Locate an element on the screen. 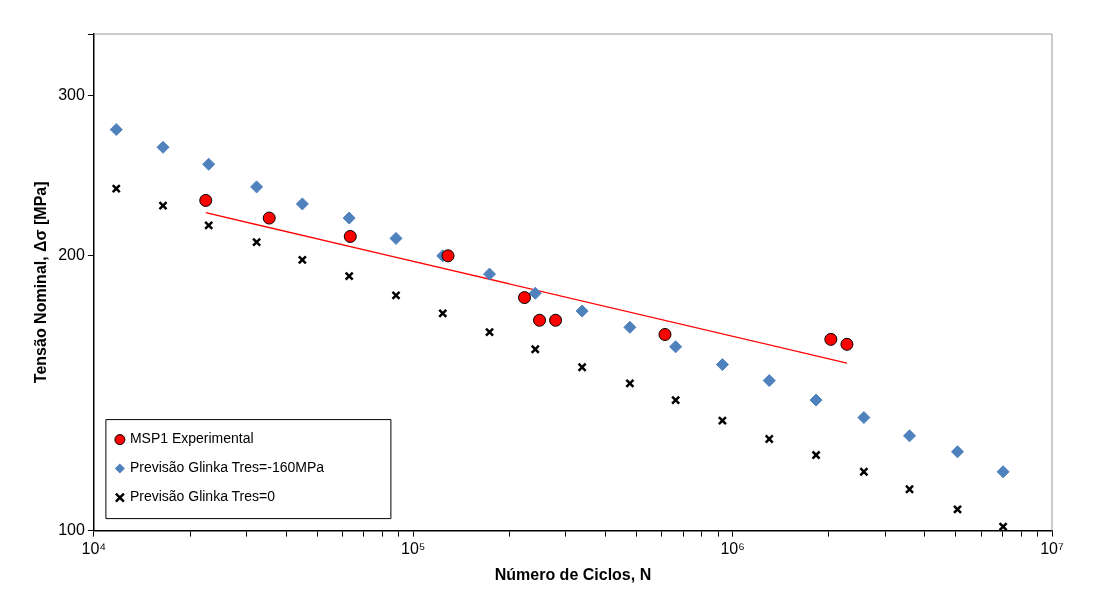 The height and width of the screenshot is (597, 1100). y-axis-title: Tensão Nominal, Δσ [MPa] is located at coordinates (41, 282).